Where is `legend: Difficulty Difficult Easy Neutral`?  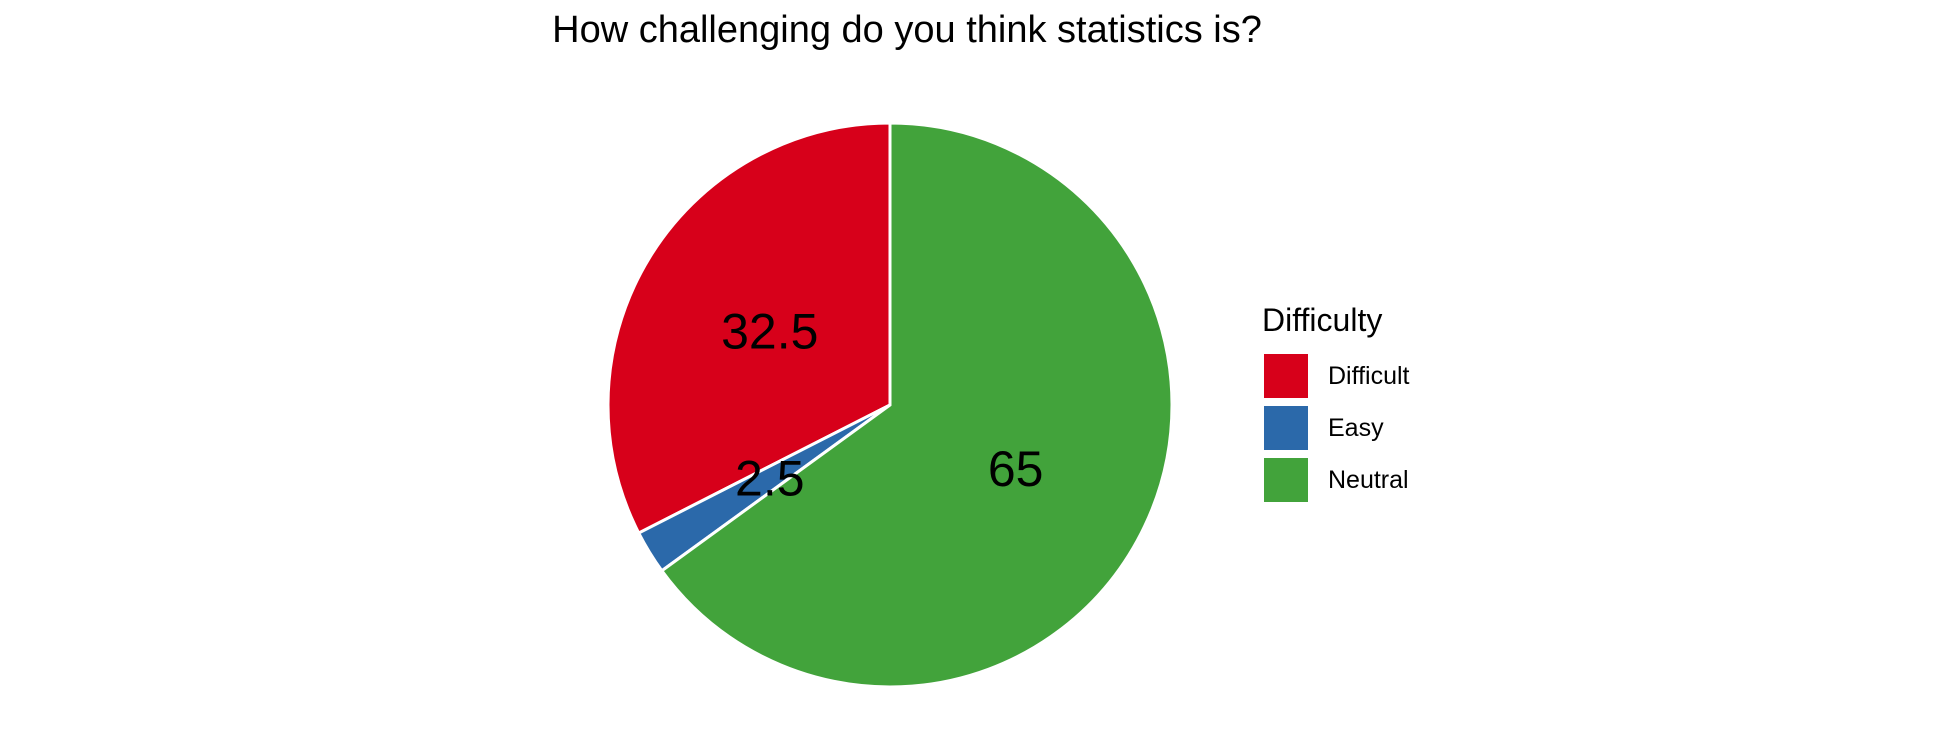 legend: Difficulty Difficult Easy Neutral is located at coordinates (1336, 402).